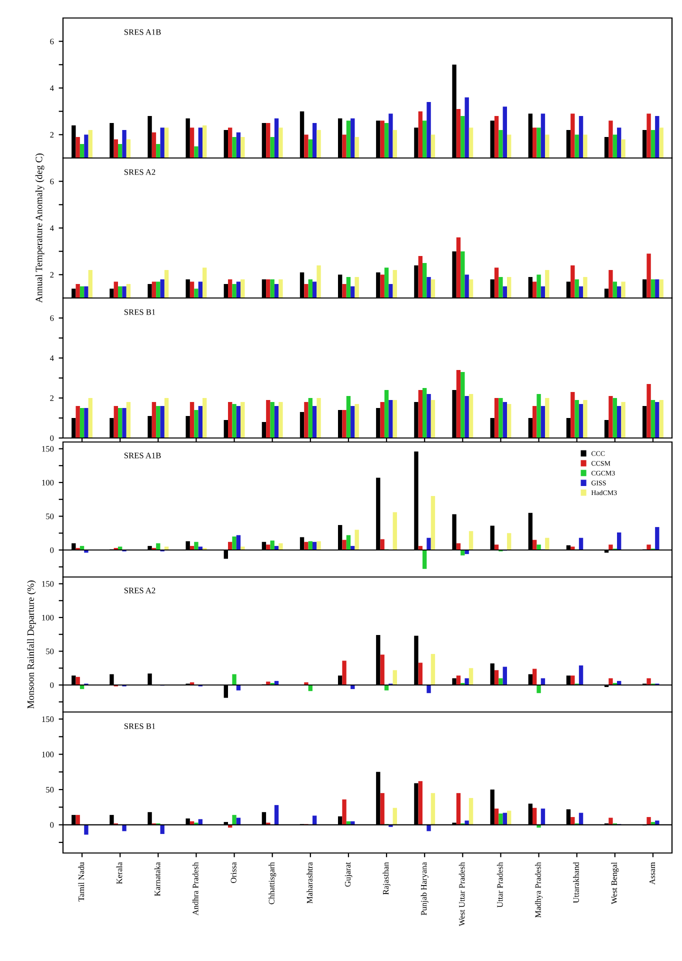 Image resolution: width=682 pixels, height=961 pixels. What do you see at coordinates (309, 883) in the screenshot?
I see `x-tick-label: Maharashtra` at bounding box center [309, 883].